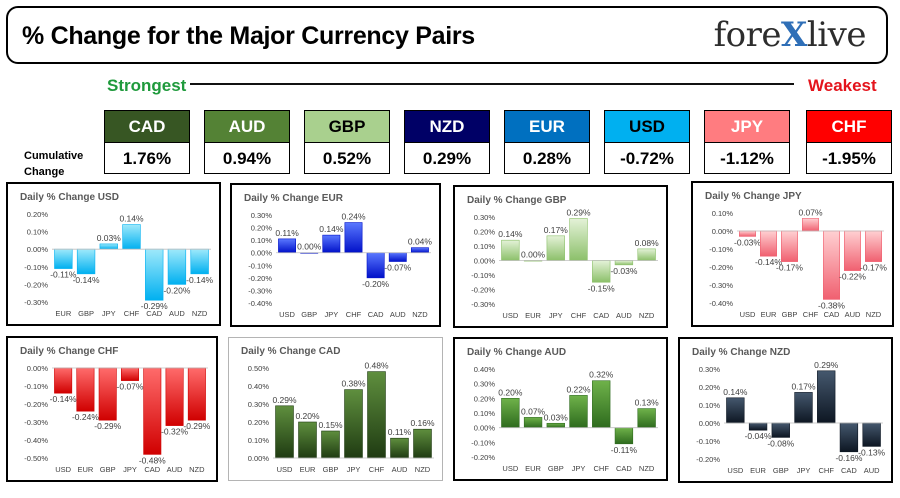 The height and width of the screenshot is (498, 900). Describe the element at coordinates (259, 368) in the screenshot. I see `y-tick-label: 0.50%` at that location.